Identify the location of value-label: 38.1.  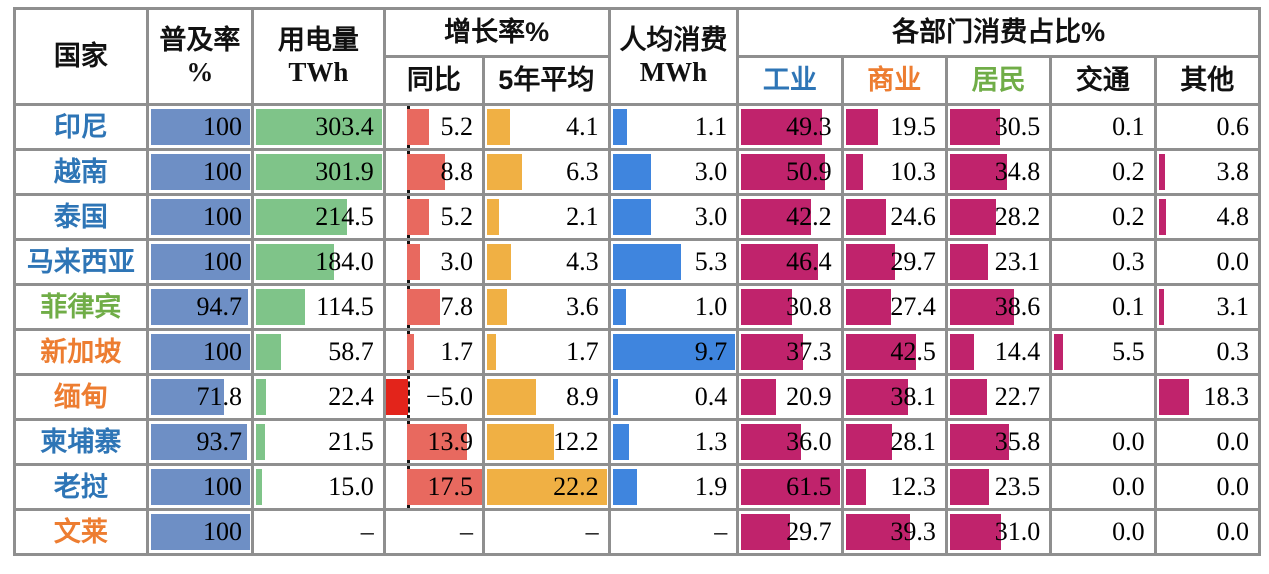
(913, 396).